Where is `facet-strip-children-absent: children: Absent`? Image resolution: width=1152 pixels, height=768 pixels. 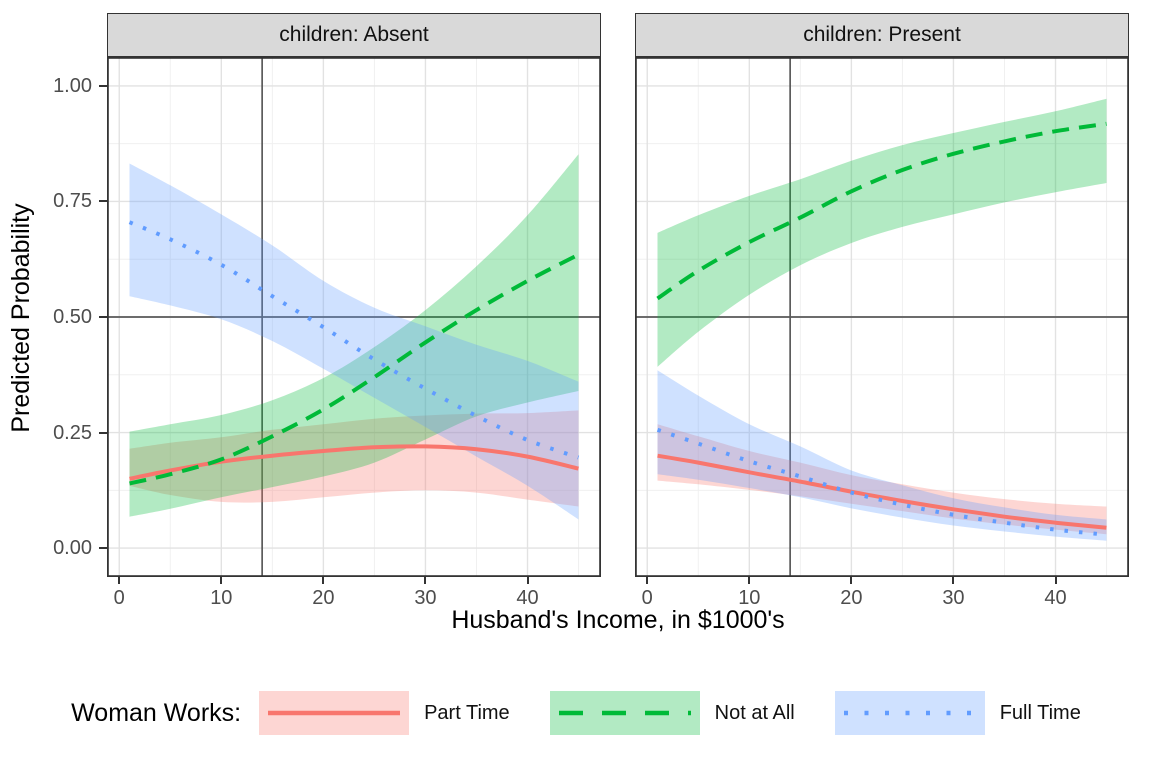
facet-strip-children-absent: children: Absent is located at coordinates (354, 35).